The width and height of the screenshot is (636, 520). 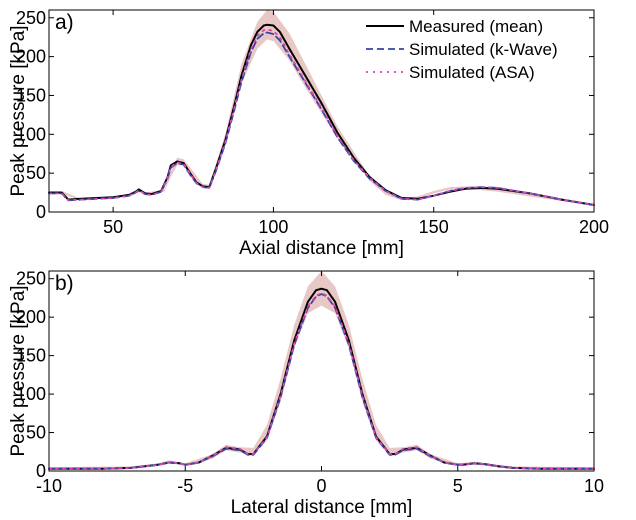 What do you see at coordinates (458, 486) in the screenshot?
I see `x-tick-label: 5` at bounding box center [458, 486].